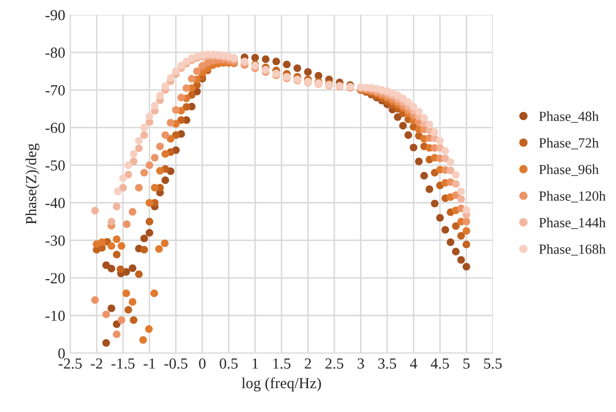  I want to click on y-tick-label: -70, so click(55, 90).